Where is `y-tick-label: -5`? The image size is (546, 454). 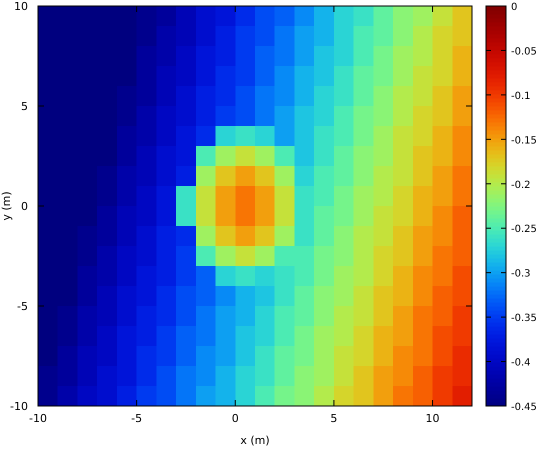 y-tick-label: -5 is located at coordinates (22, 306).